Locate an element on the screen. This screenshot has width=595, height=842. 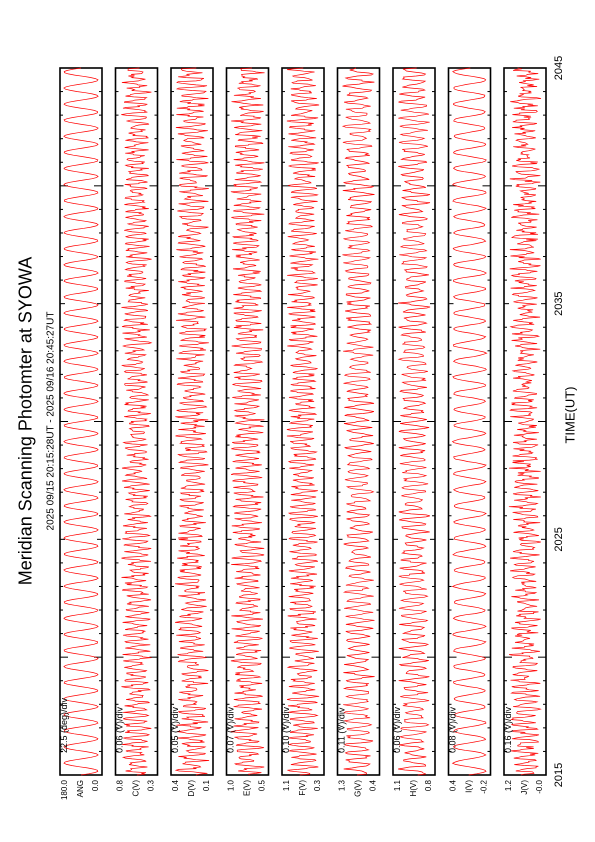
x-tick-label: 2035 is located at coordinates (559, 303).